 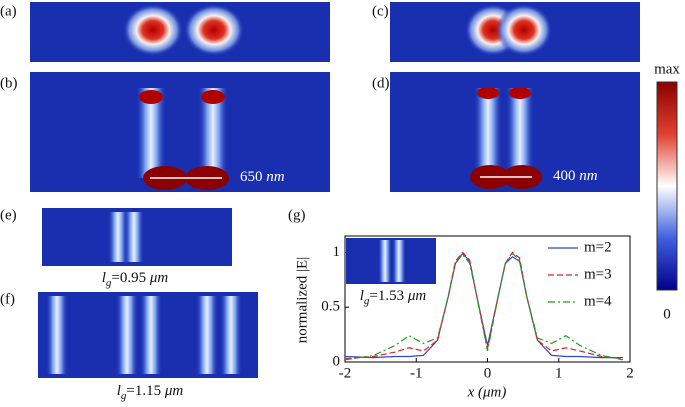 What do you see at coordinates (8, 11) in the screenshot?
I see `panel-label: (a)` at bounding box center [8, 11].